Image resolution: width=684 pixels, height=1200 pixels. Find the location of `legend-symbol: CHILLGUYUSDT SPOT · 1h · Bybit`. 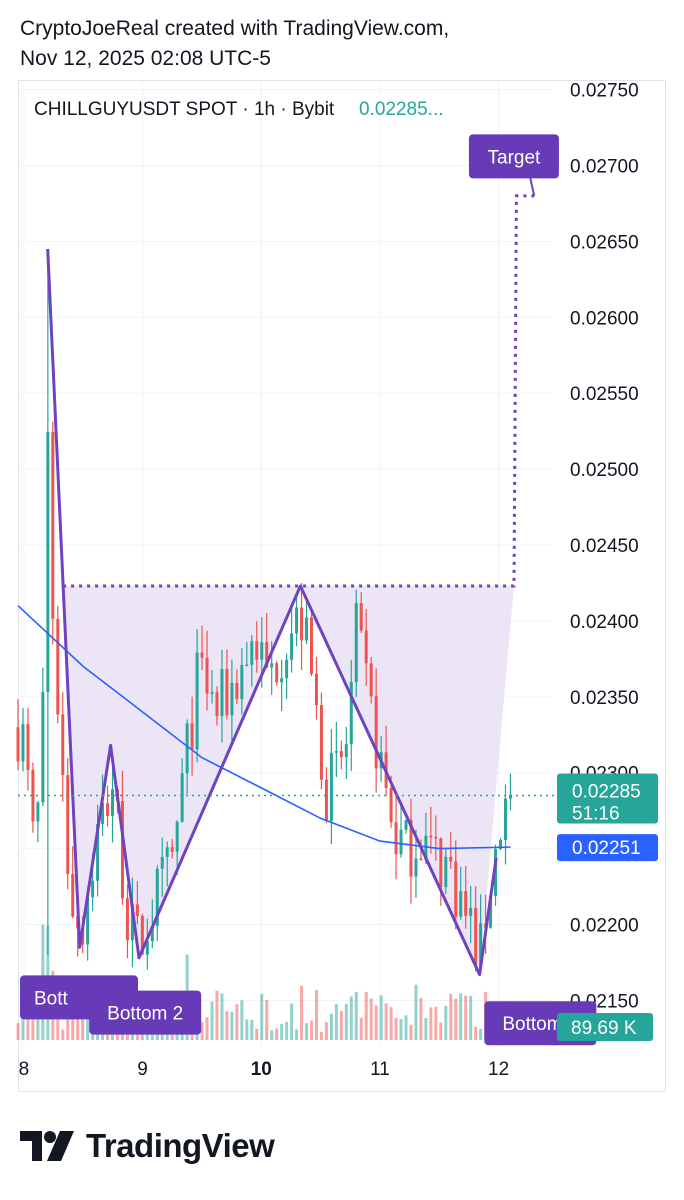

legend-symbol: CHILLGUYUSDT SPOT · 1h · Bybit is located at coordinates (184, 109).